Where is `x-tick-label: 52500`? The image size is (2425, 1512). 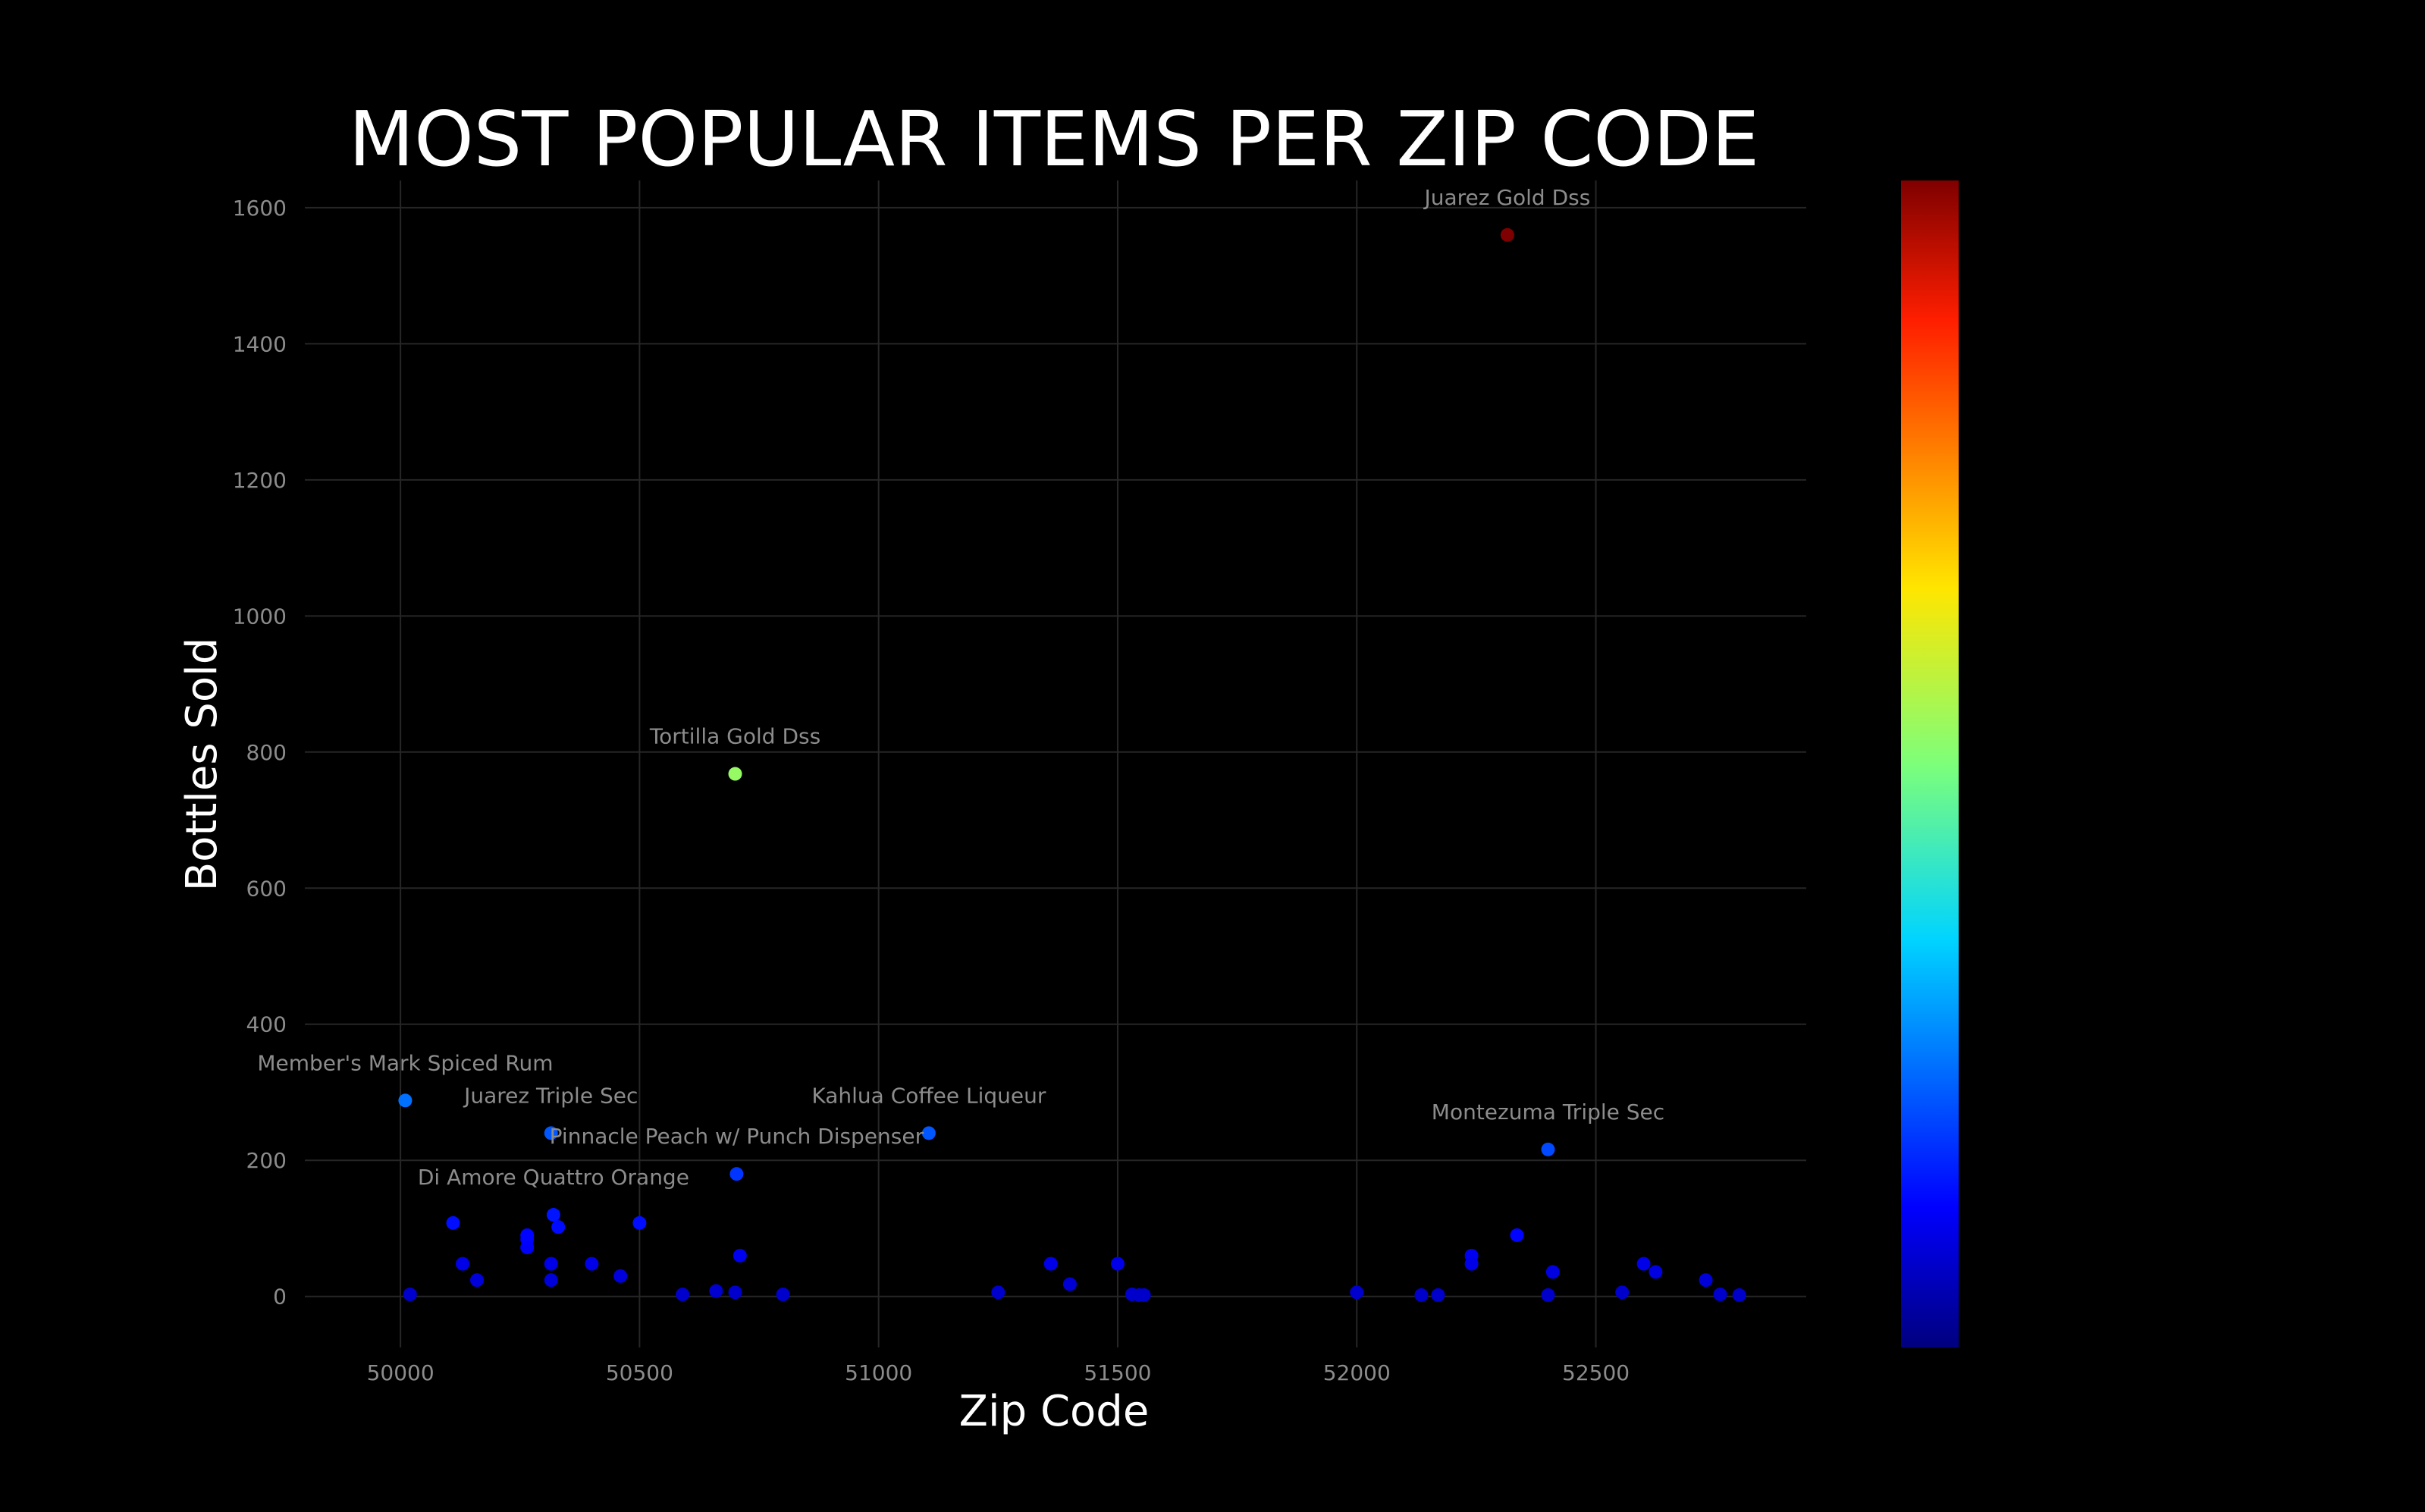
x-tick-label: 52500 is located at coordinates (1596, 1372).